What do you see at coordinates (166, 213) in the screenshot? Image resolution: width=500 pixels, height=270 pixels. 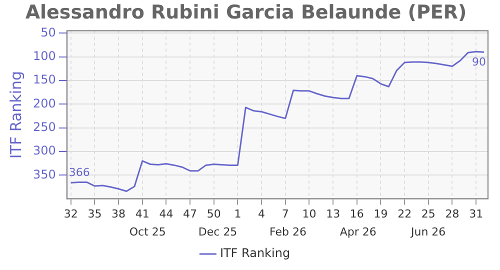 I see `x-tick-label: 44` at bounding box center [166, 213].